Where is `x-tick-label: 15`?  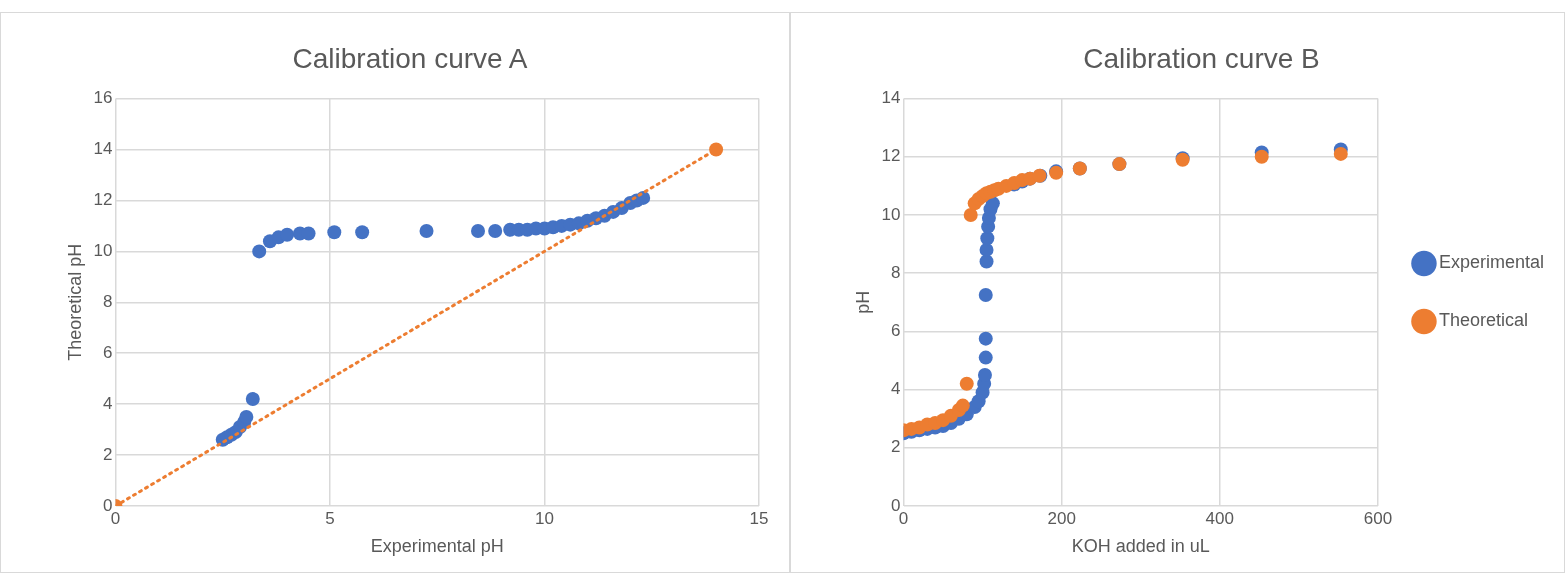
x-tick-label: 15 is located at coordinates (759, 518).